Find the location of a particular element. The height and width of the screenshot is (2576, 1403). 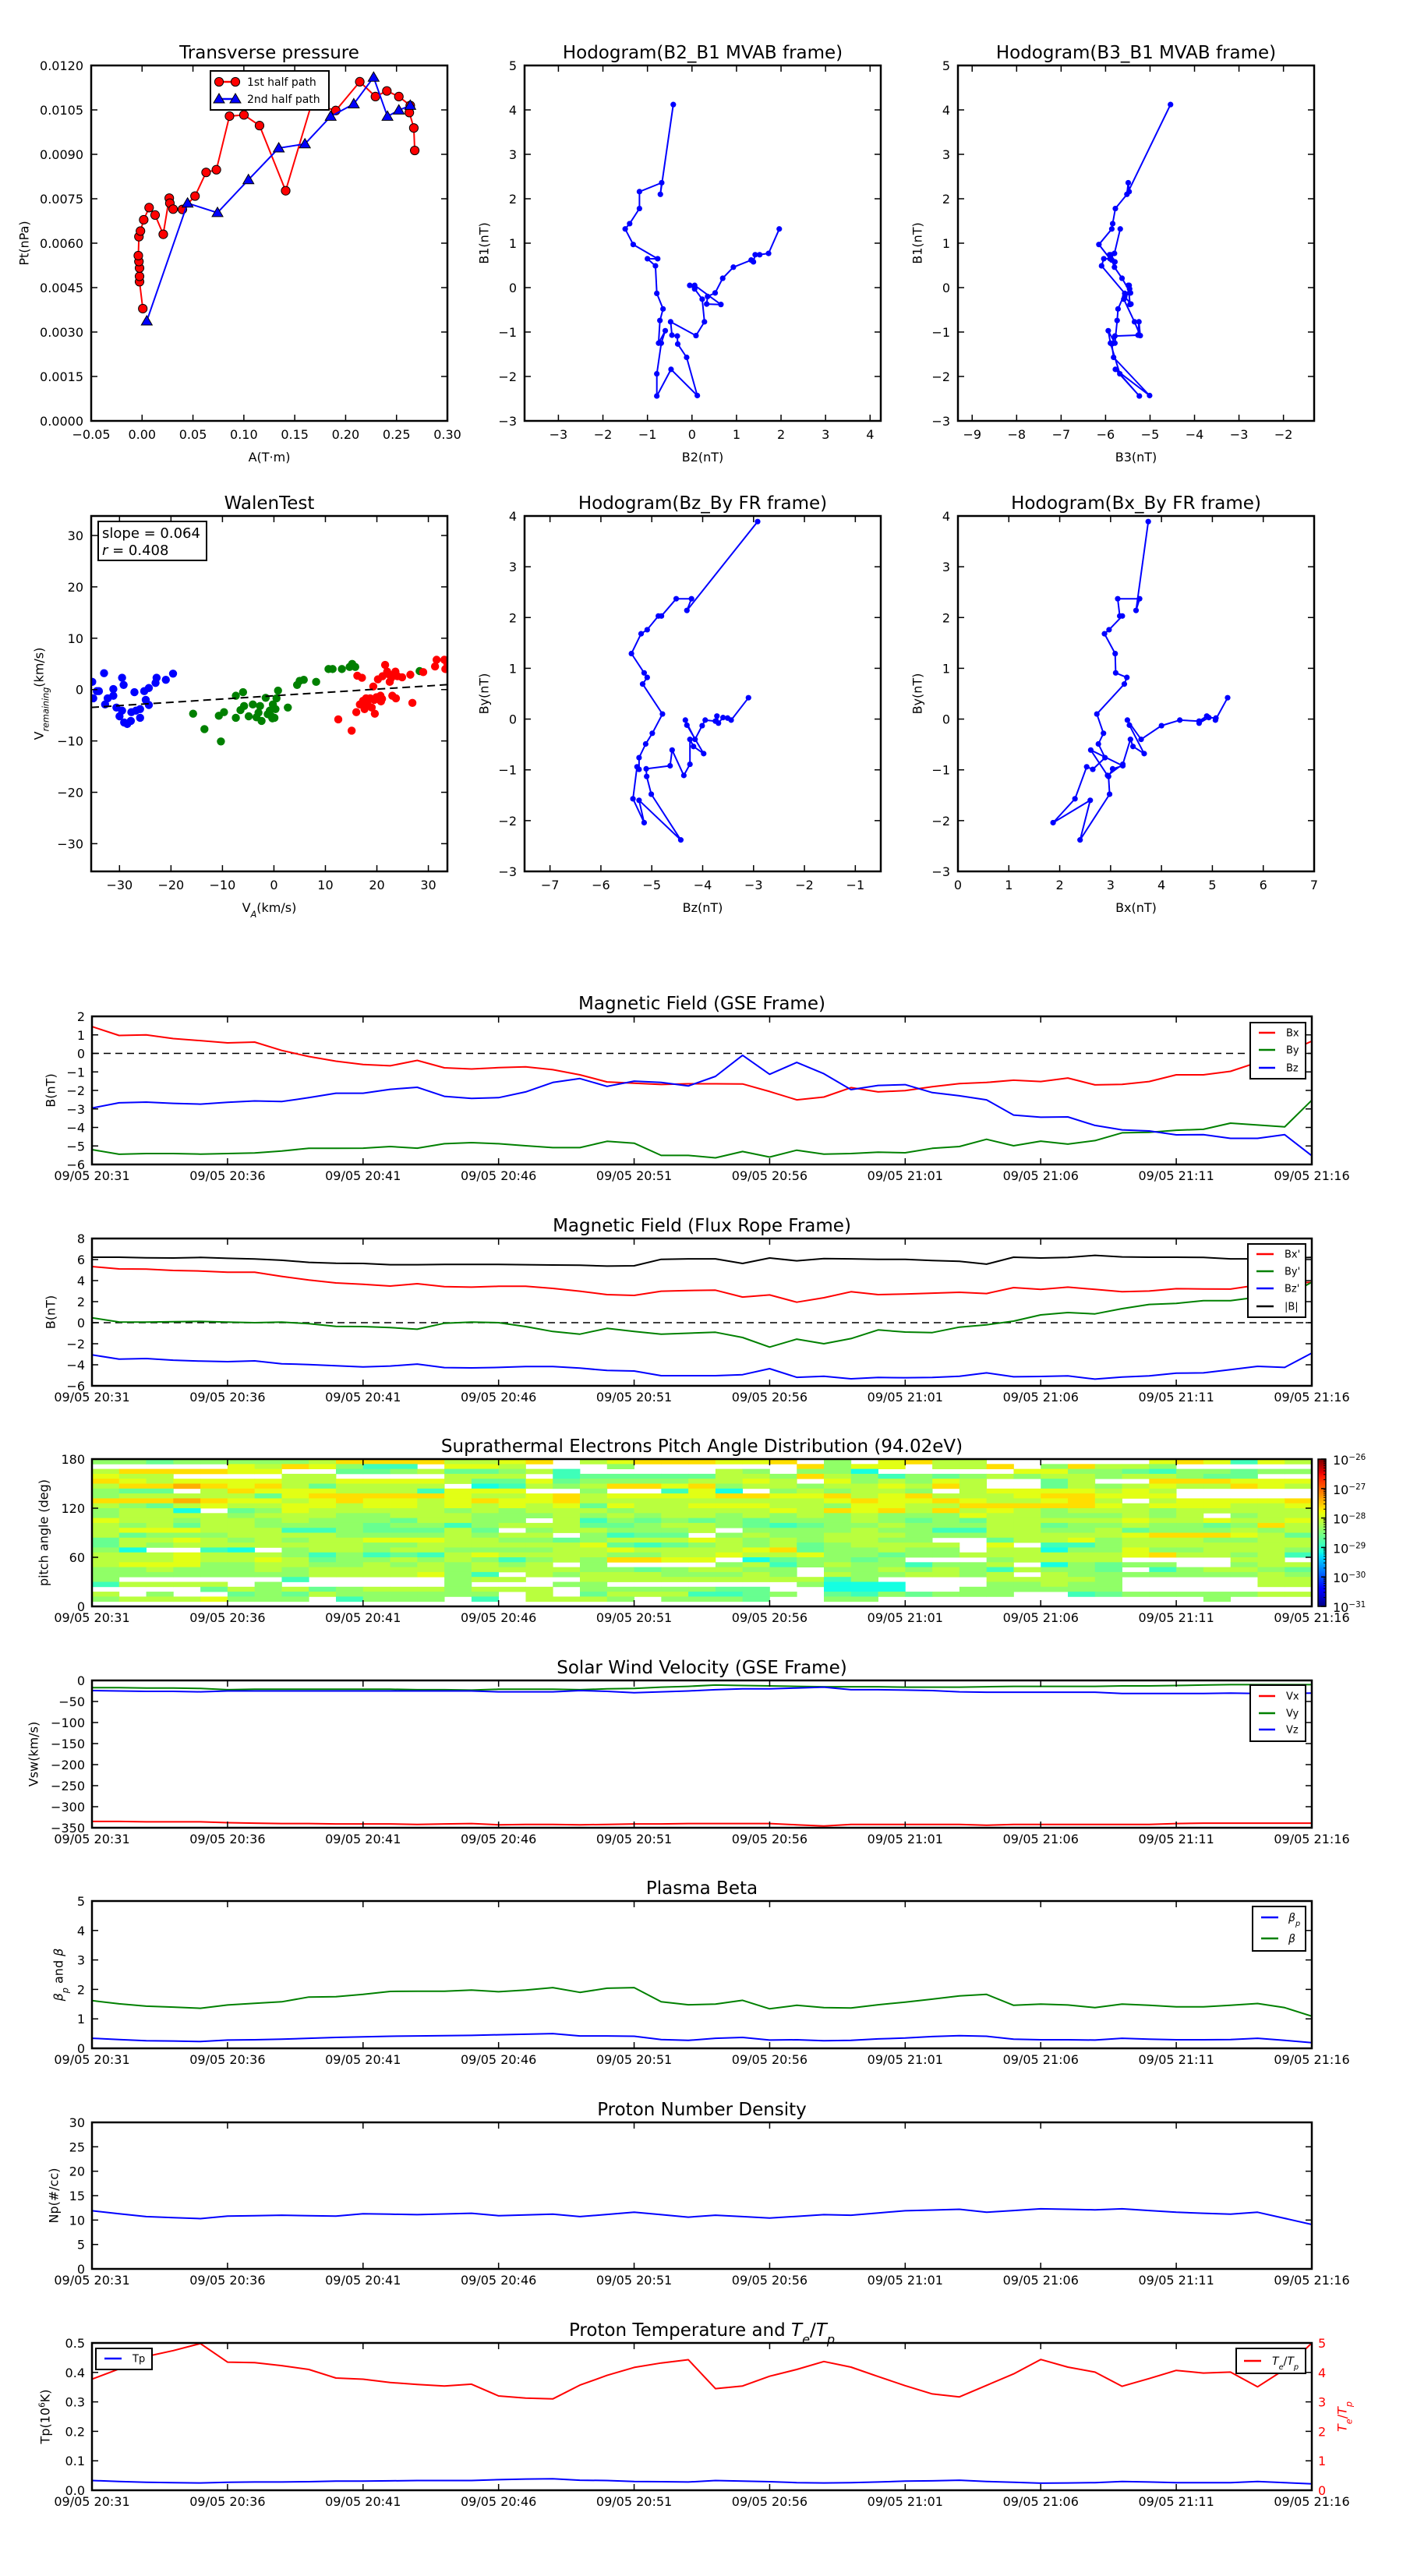

y-axis-label: B1(nT) is located at coordinates (917, 243).